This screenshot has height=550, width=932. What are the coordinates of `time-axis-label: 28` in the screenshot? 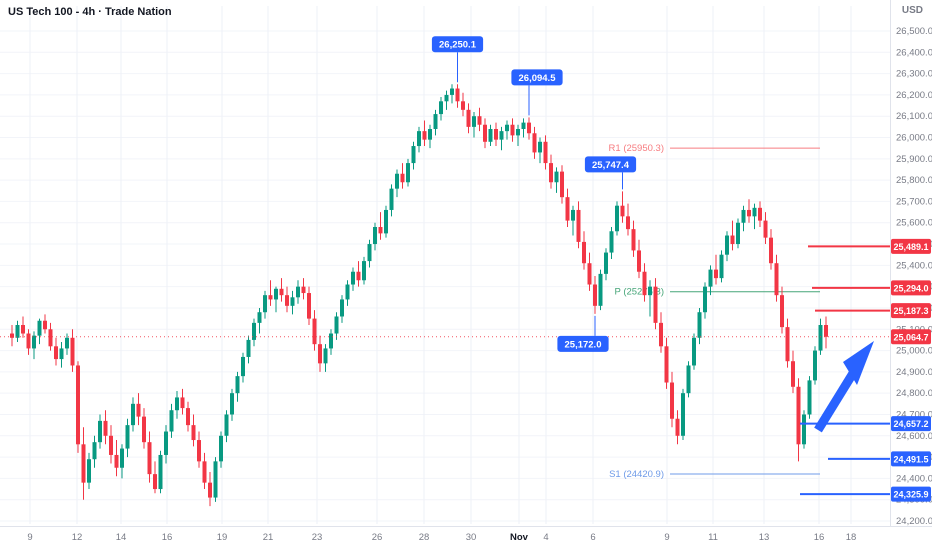 It's located at (424, 537).